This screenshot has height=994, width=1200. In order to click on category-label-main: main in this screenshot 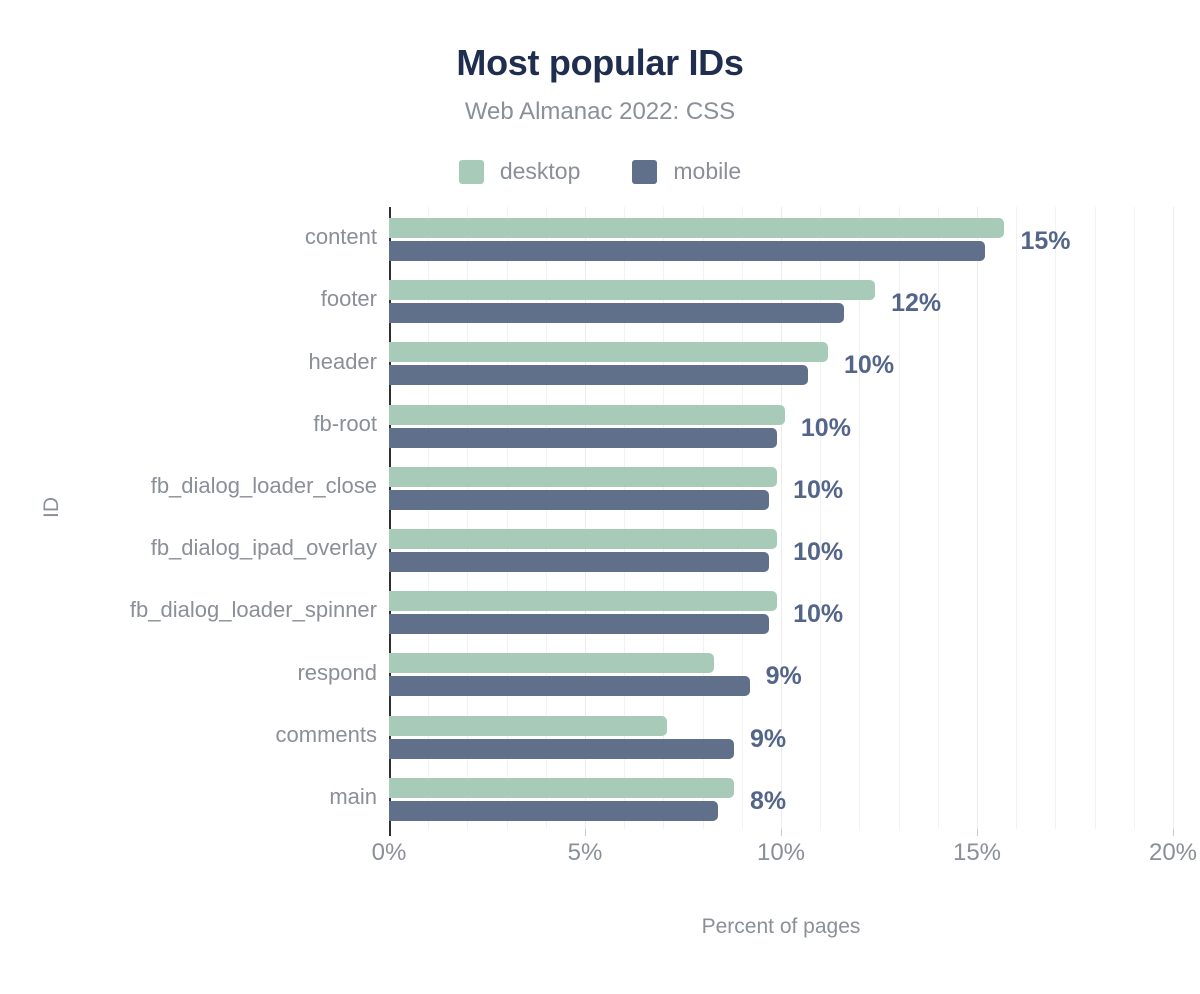, I will do `click(353, 796)`.